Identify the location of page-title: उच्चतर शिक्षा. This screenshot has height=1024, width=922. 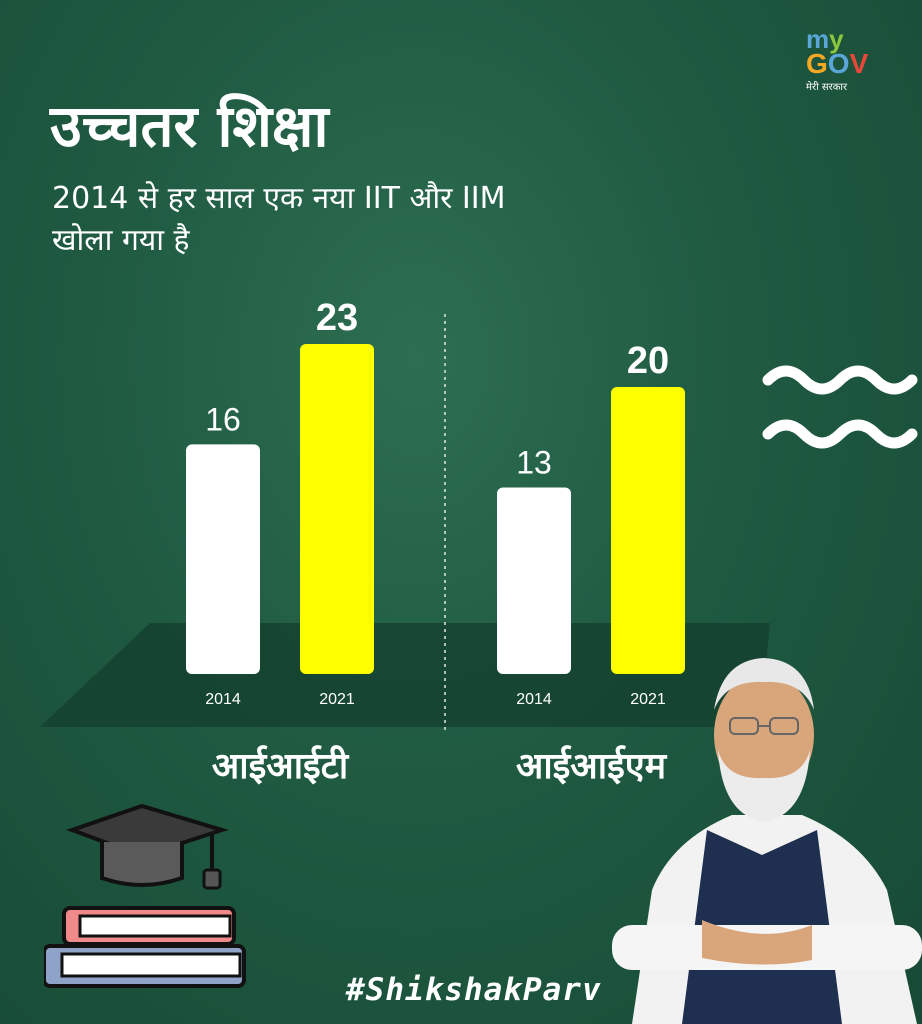
(189, 126).